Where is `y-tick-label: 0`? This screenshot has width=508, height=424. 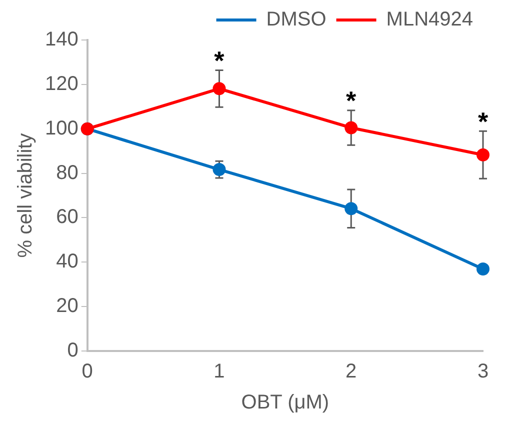
y-tick-label: 0 is located at coordinates (72, 351).